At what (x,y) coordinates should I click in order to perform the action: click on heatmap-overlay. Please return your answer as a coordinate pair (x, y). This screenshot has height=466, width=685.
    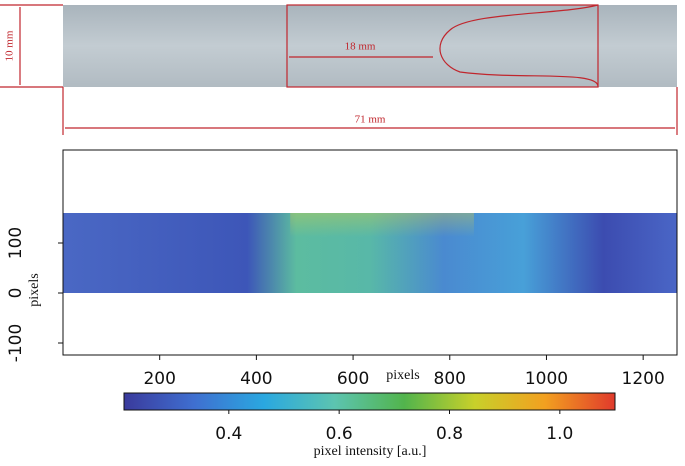
    Looking at the image, I should click on (382, 253).